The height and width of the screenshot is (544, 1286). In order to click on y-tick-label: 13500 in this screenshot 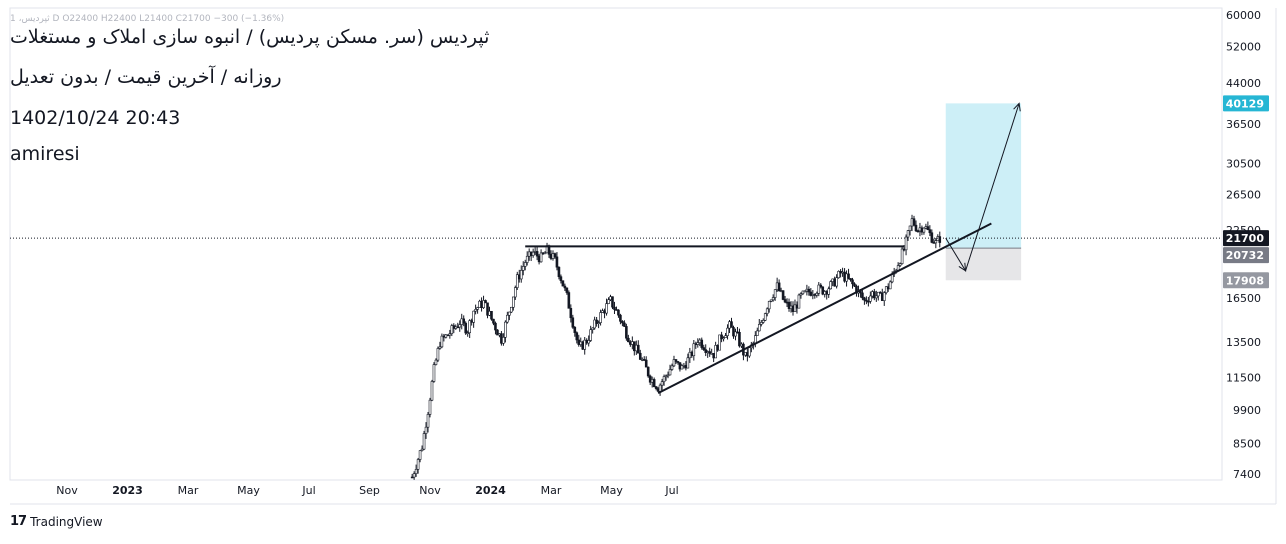, I will do `click(1243, 342)`.